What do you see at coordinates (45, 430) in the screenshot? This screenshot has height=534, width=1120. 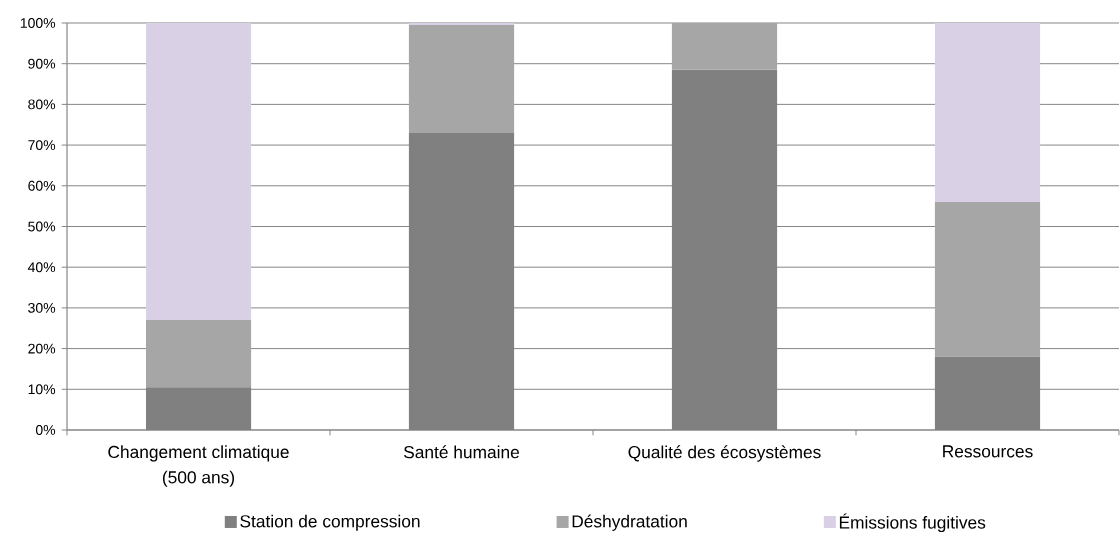 I see `y-tick-label: 0%` at bounding box center [45, 430].